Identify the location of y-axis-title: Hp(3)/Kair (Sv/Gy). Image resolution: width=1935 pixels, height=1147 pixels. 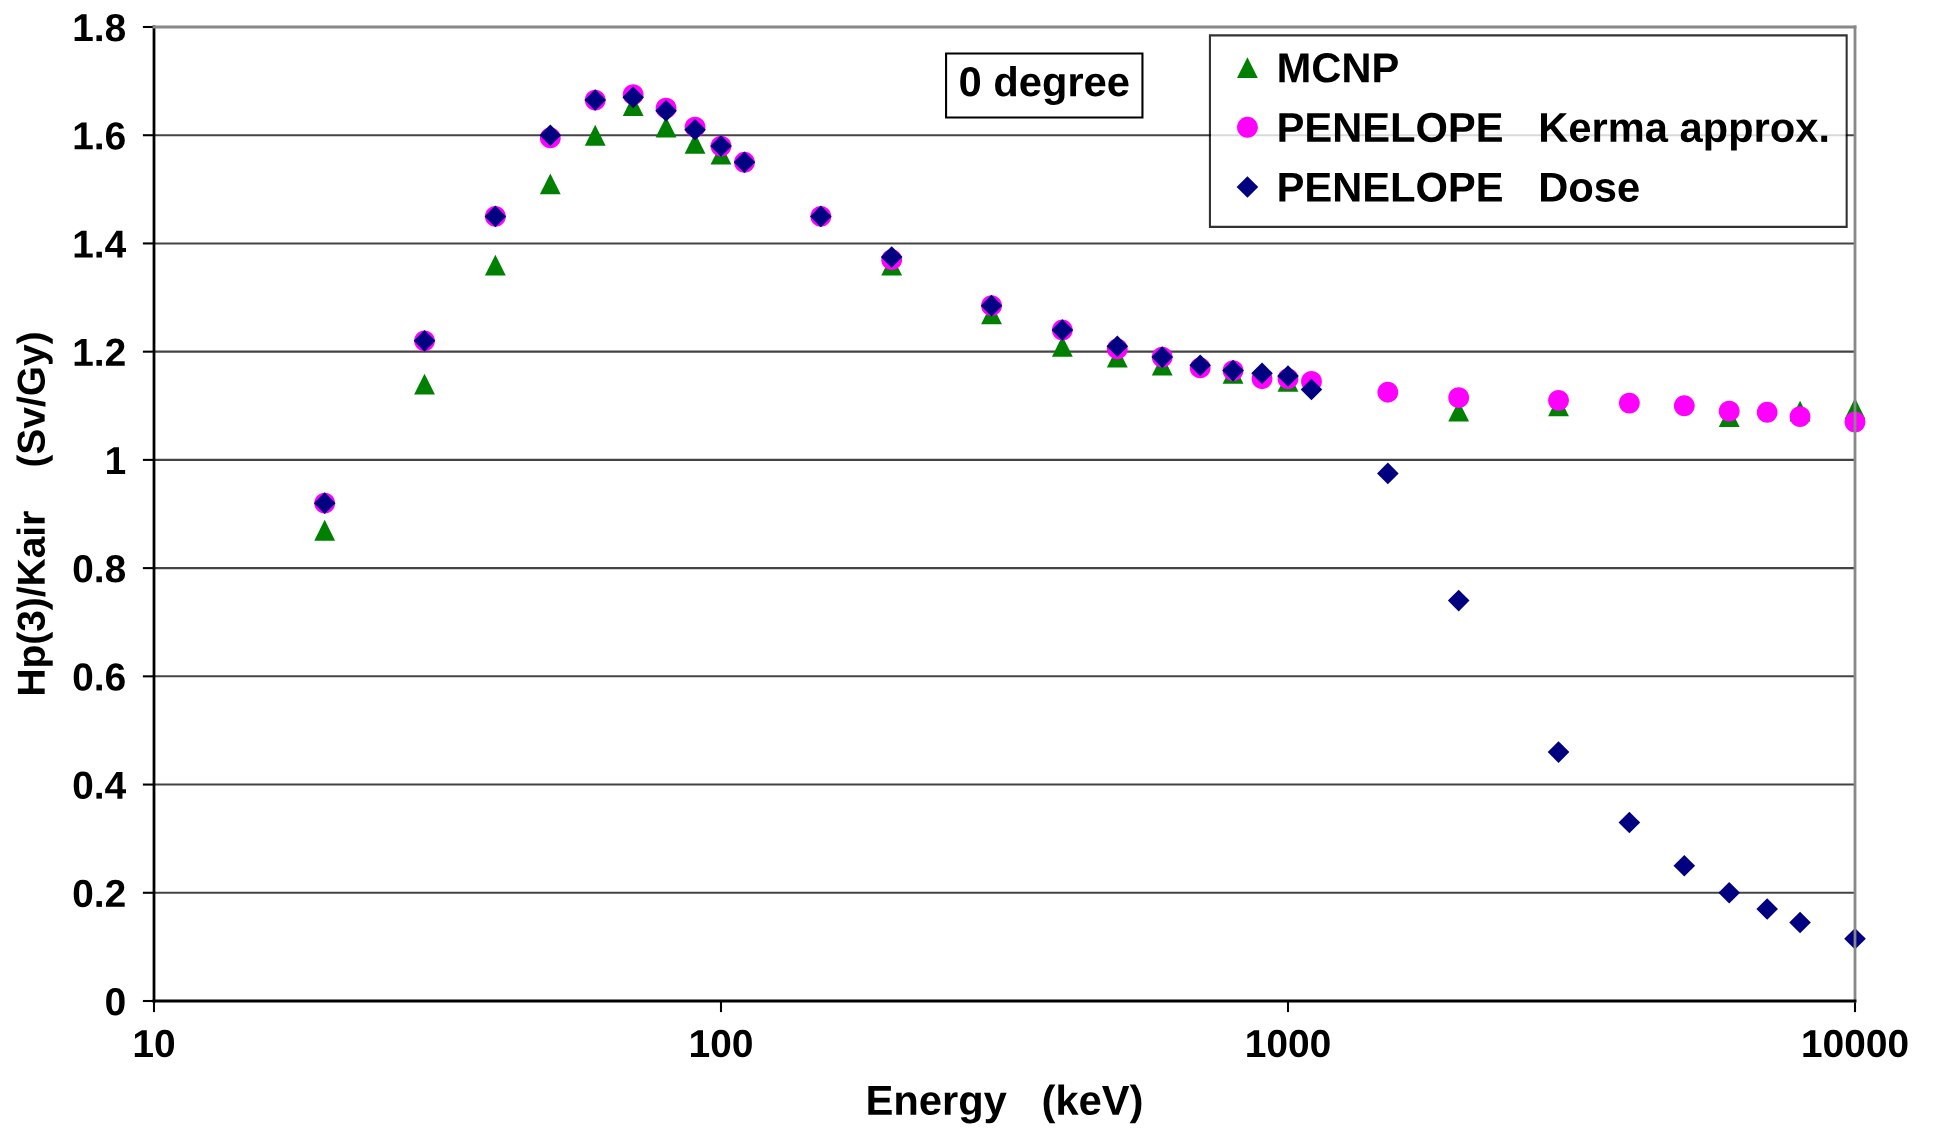
(34, 513).